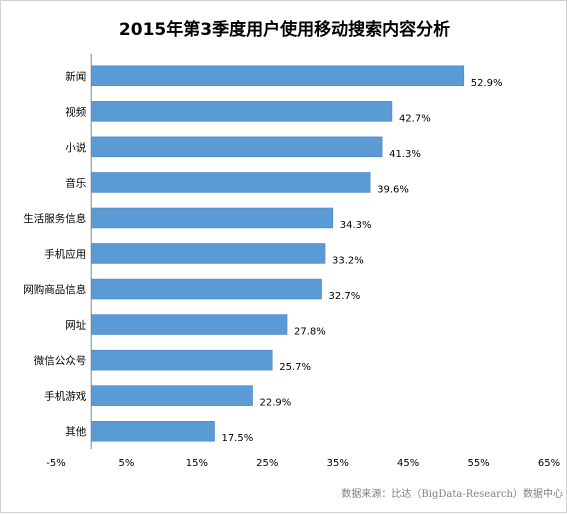  I want to click on value-label-7: 32.7%, so click(345, 296).